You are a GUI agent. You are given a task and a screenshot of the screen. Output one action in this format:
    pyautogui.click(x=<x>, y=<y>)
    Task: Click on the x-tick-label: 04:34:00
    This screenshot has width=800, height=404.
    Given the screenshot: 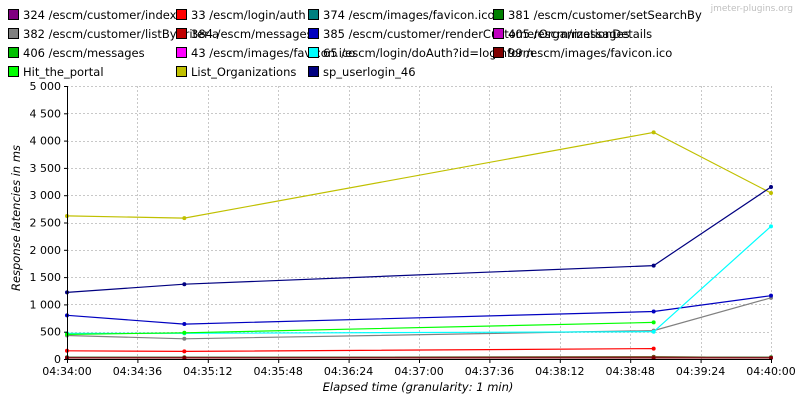 What is the action you would take?
    pyautogui.click(x=66, y=371)
    